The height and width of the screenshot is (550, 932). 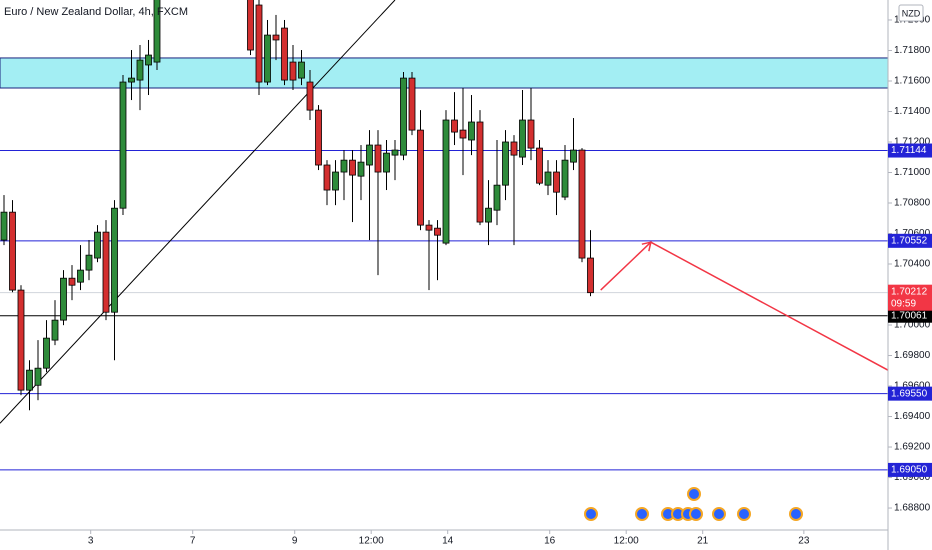 I want to click on level-label: 1.70552, so click(x=909, y=240).